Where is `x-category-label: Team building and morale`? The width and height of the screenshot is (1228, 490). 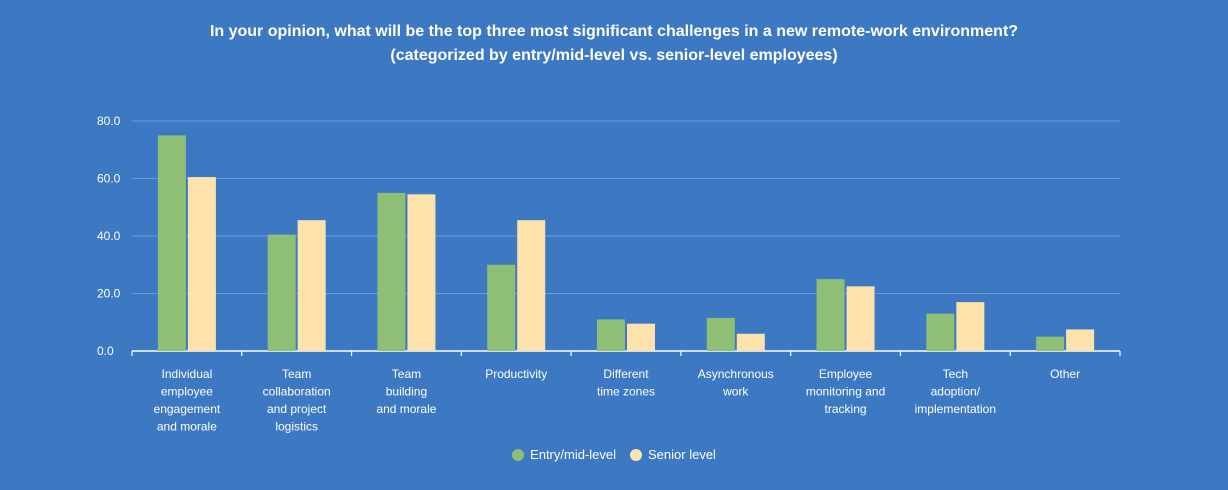
x-category-label: Team building and morale is located at coordinates (406, 391).